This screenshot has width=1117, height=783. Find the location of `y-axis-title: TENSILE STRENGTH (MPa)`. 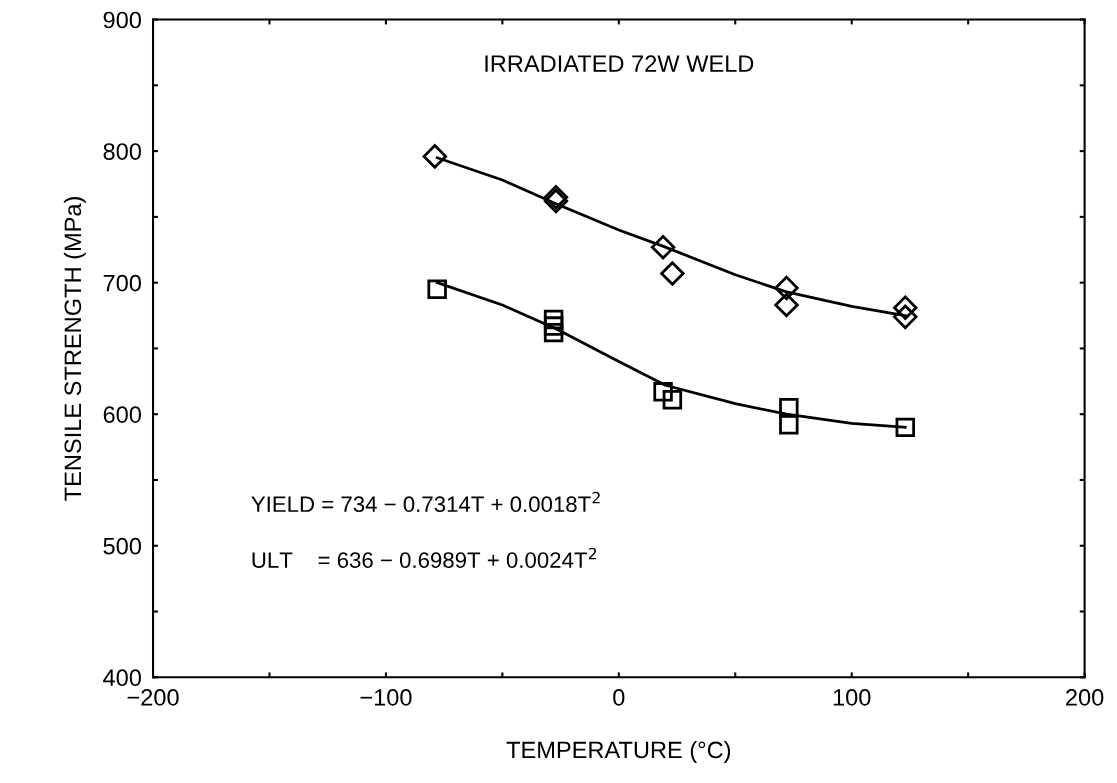

y-axis-title: TENSILE STRENGTH (MPa) is located at coordinates (74, 349).